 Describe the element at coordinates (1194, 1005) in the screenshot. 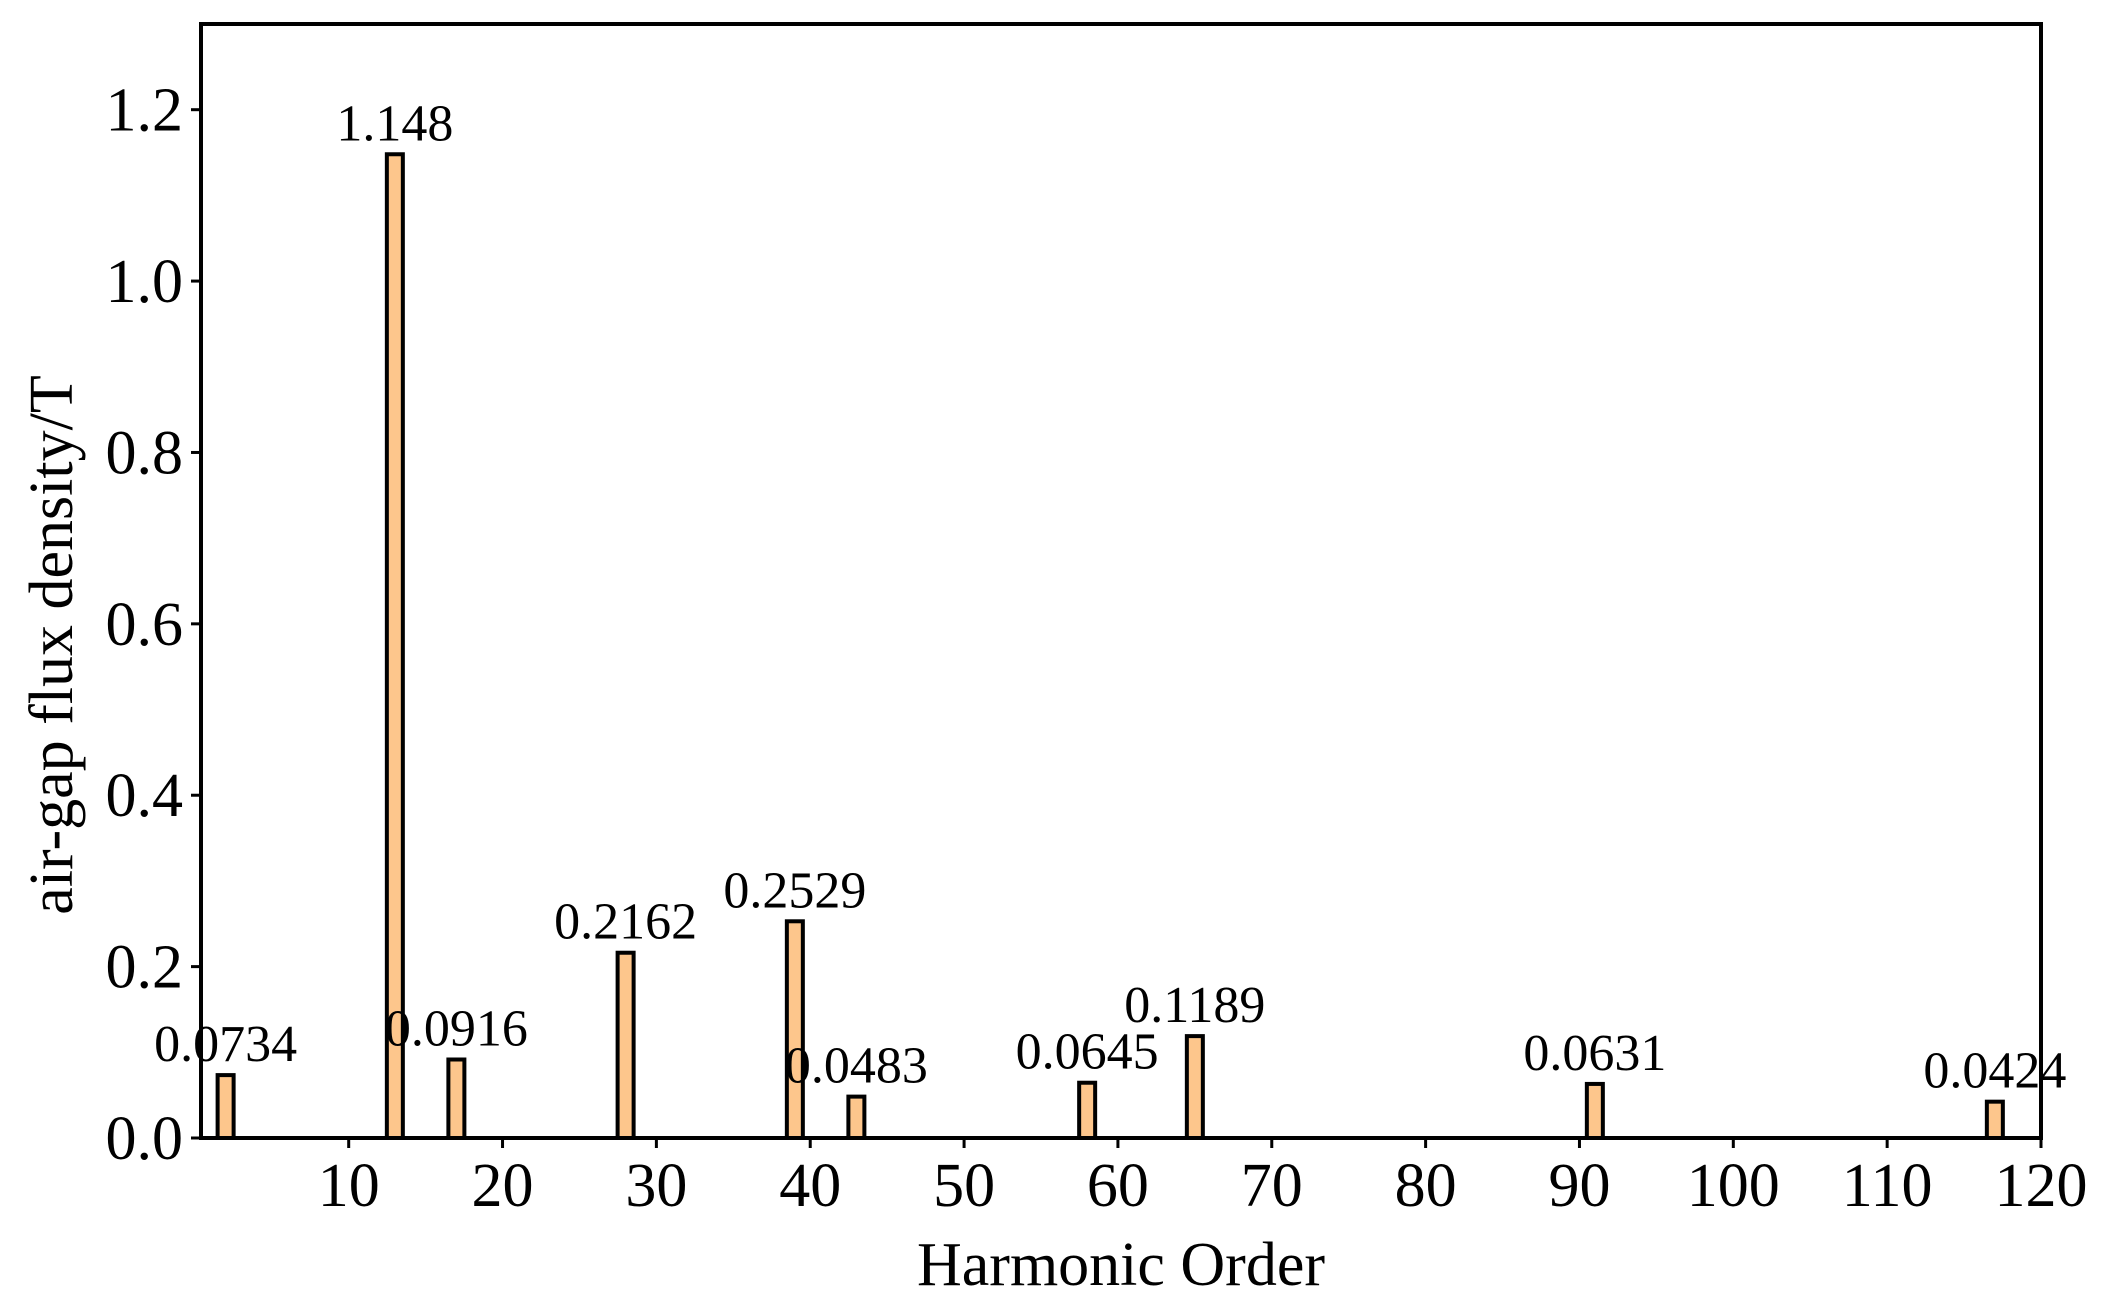

I see `value-label: 0.1189` at that location.